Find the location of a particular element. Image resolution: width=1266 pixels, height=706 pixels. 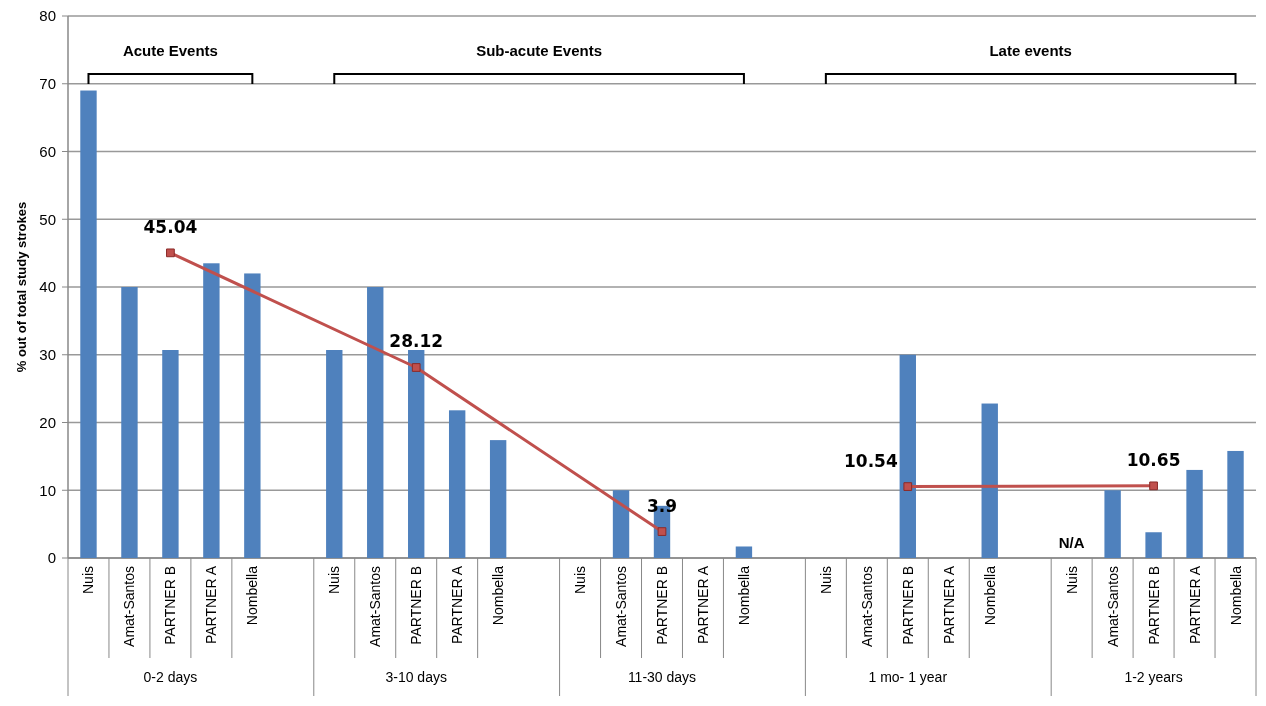

y-tick-label: 40 is located at coordinates (47, 287).